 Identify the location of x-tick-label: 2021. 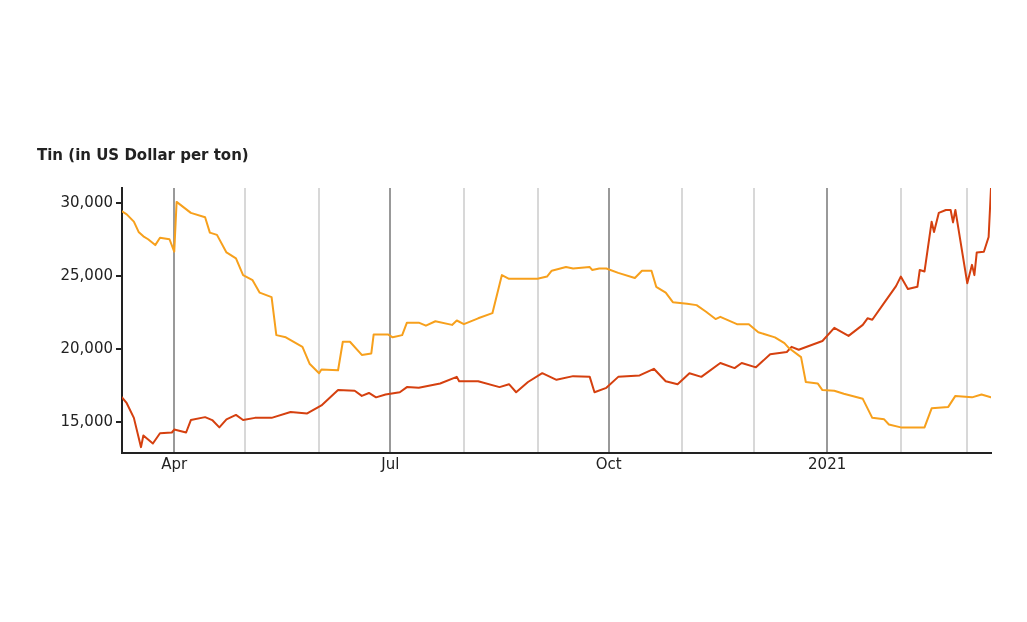
(827, 463).